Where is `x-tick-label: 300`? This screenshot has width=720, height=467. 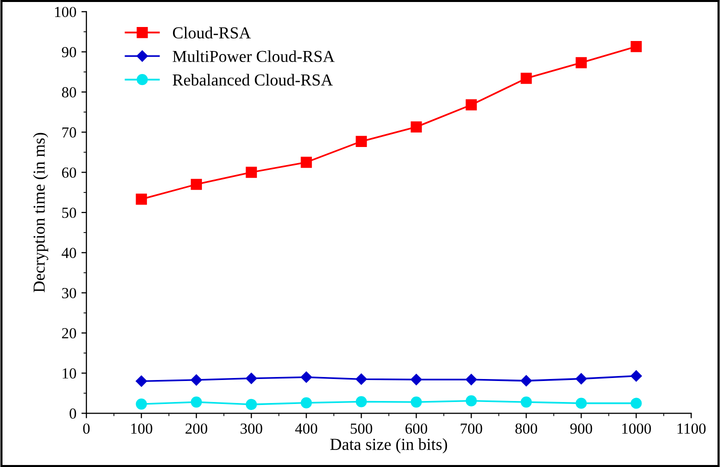
x-tick-label: 300 is located at coordinates (251, 428).